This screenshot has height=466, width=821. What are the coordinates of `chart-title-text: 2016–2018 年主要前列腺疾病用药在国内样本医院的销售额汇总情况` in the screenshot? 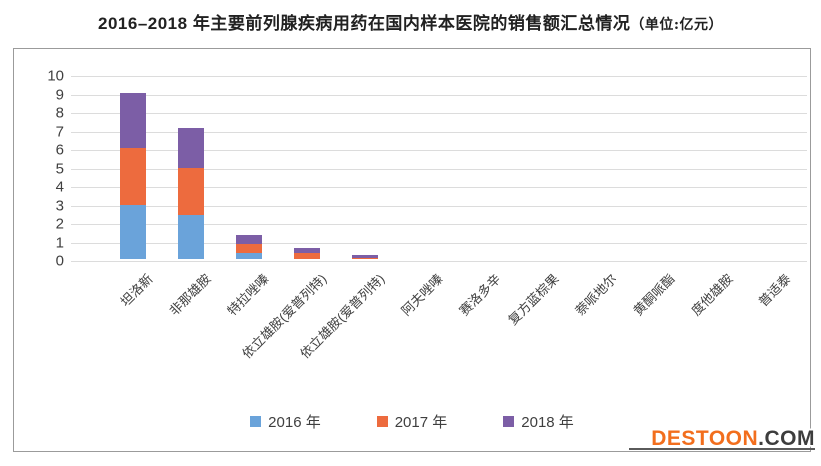 It's located at (364, 23).